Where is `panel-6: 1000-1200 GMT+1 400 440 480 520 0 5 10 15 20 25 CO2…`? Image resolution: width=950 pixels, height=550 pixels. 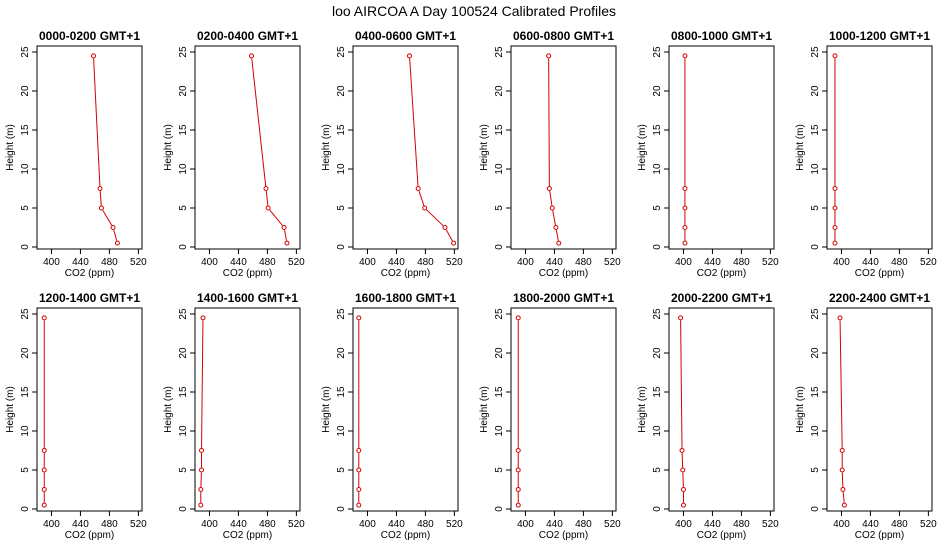
panel-6: 1000-1200 GMT+1 400 440 480 520 0 5 10 15 20 25 CO2… is located at coordinates (866, 154).